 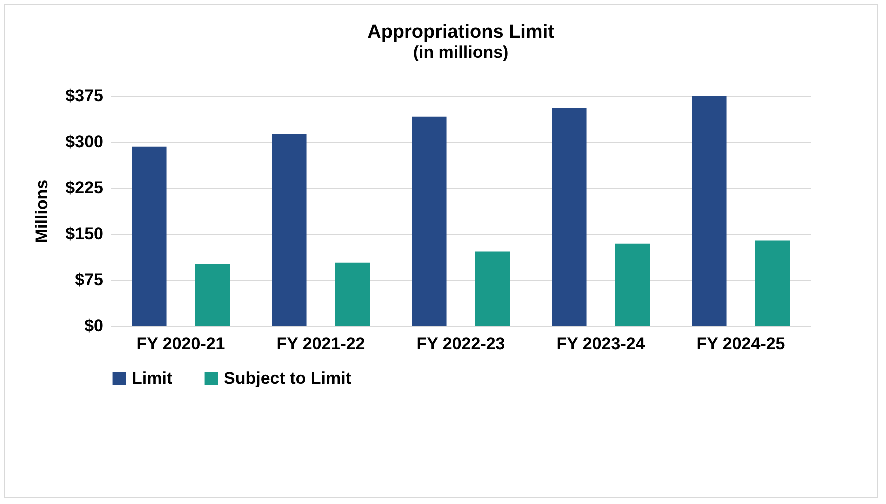 I want to click on legend-label: Limit, so click(x=152, y=378).